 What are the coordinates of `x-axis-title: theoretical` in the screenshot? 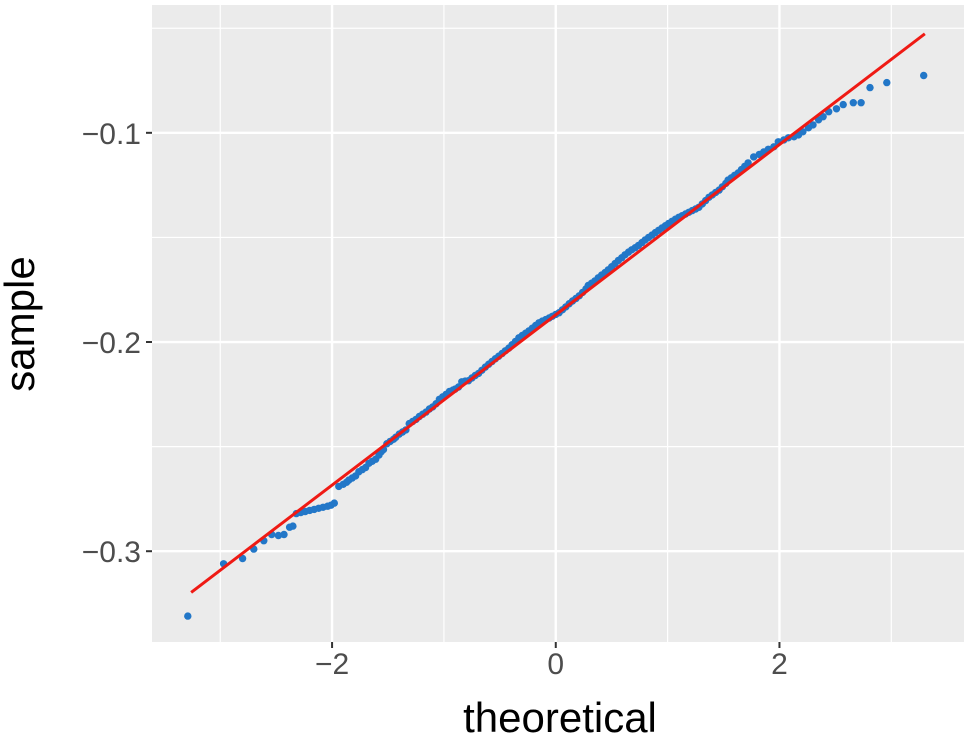 It's located at (560, 717).